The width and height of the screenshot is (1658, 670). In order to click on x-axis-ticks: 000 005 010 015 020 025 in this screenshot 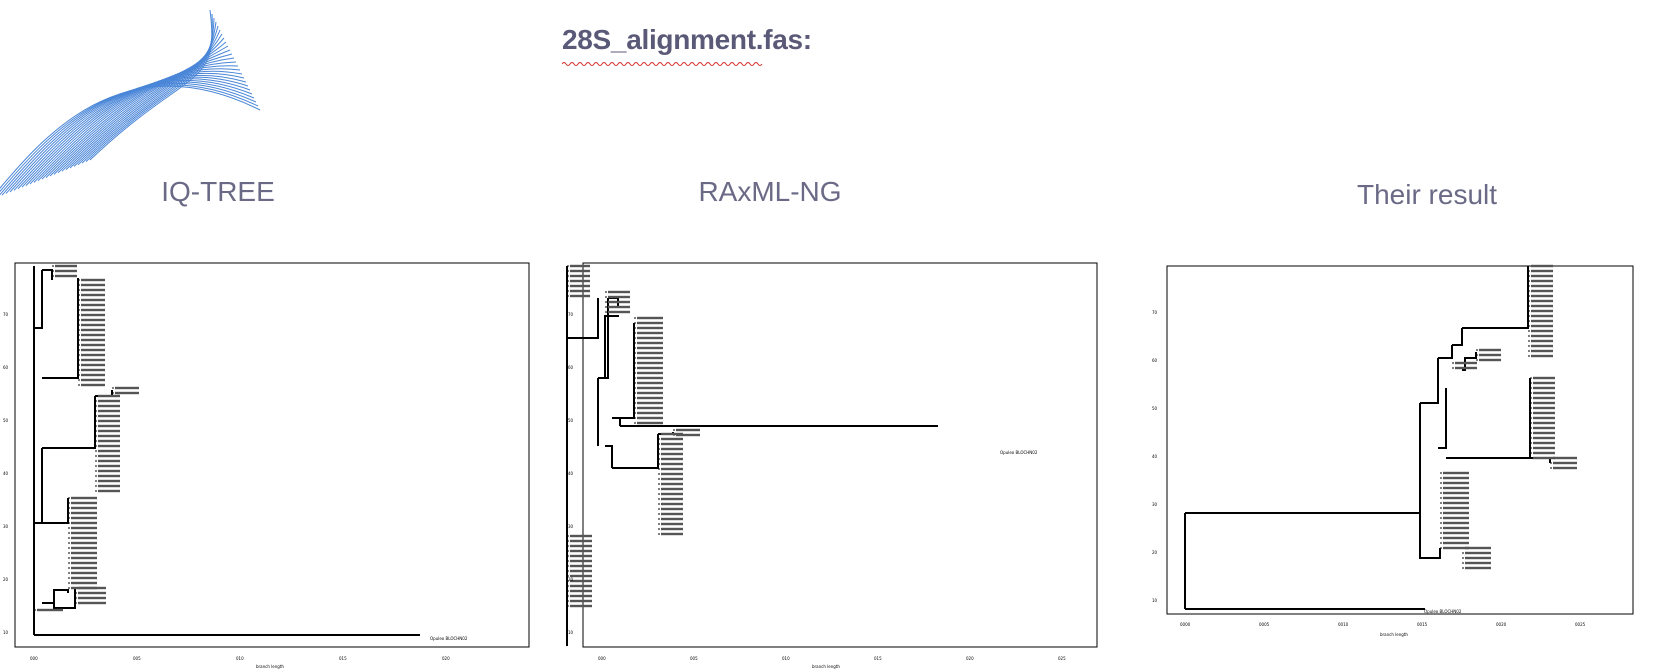, I will do `click(832, 658)`.